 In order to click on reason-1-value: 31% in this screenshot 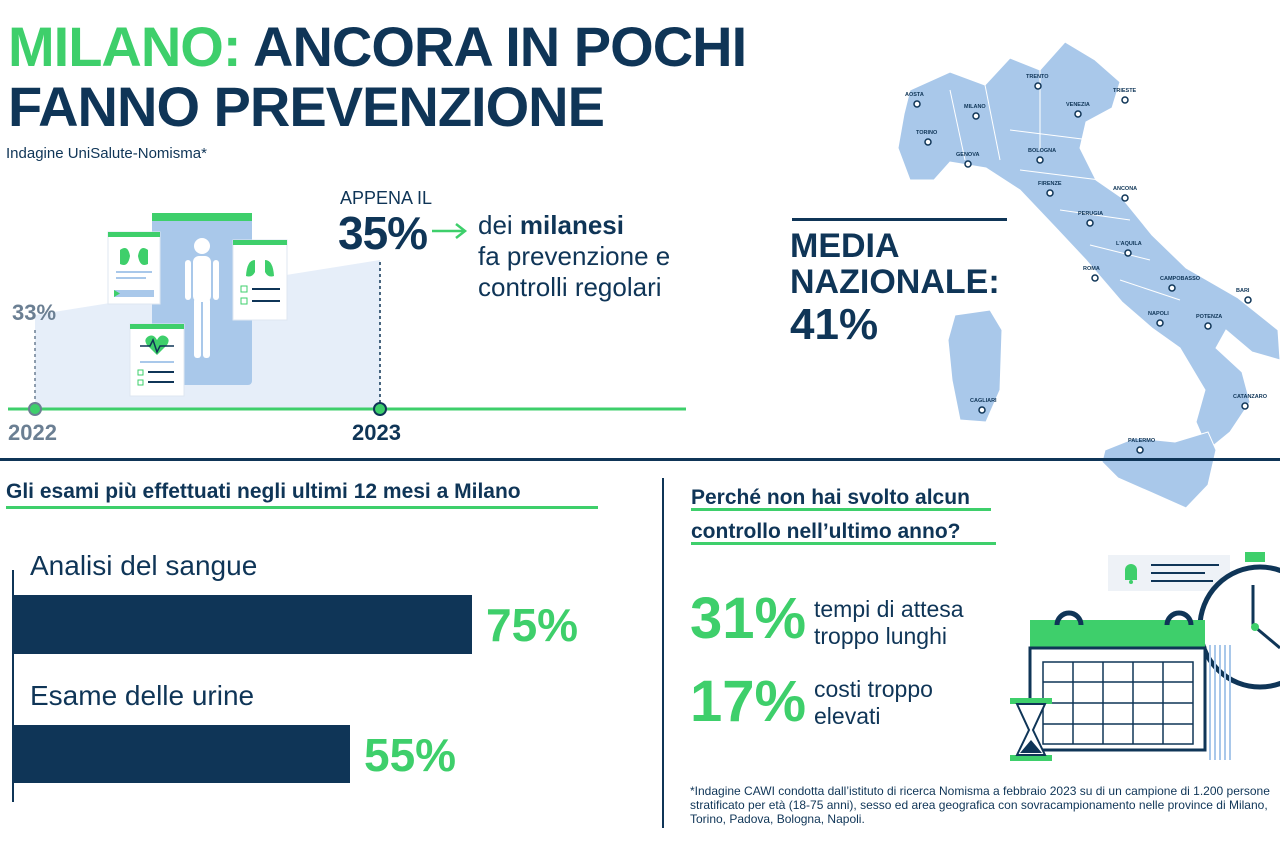, I will do `click(748, 618)`.